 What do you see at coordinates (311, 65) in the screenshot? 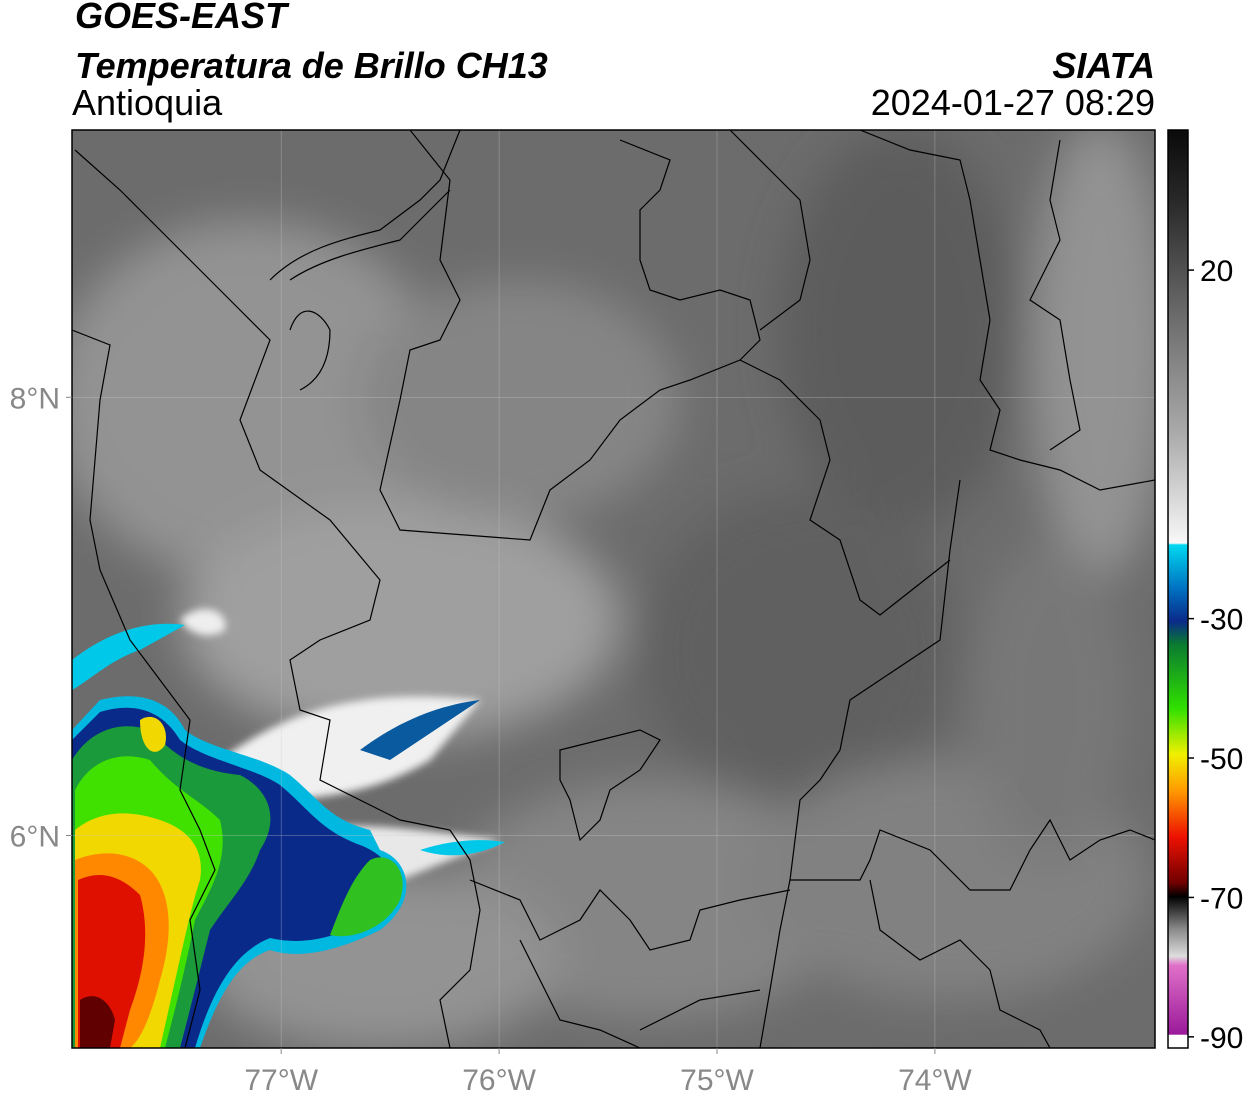
I see `subtitle: Temperatura de Brillo CH13` at bounding box center [311, 65].